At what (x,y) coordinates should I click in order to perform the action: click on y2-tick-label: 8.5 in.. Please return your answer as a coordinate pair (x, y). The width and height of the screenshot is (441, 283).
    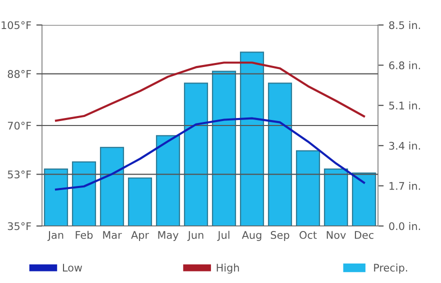
    Looking at the image, I should click on (404, 25).